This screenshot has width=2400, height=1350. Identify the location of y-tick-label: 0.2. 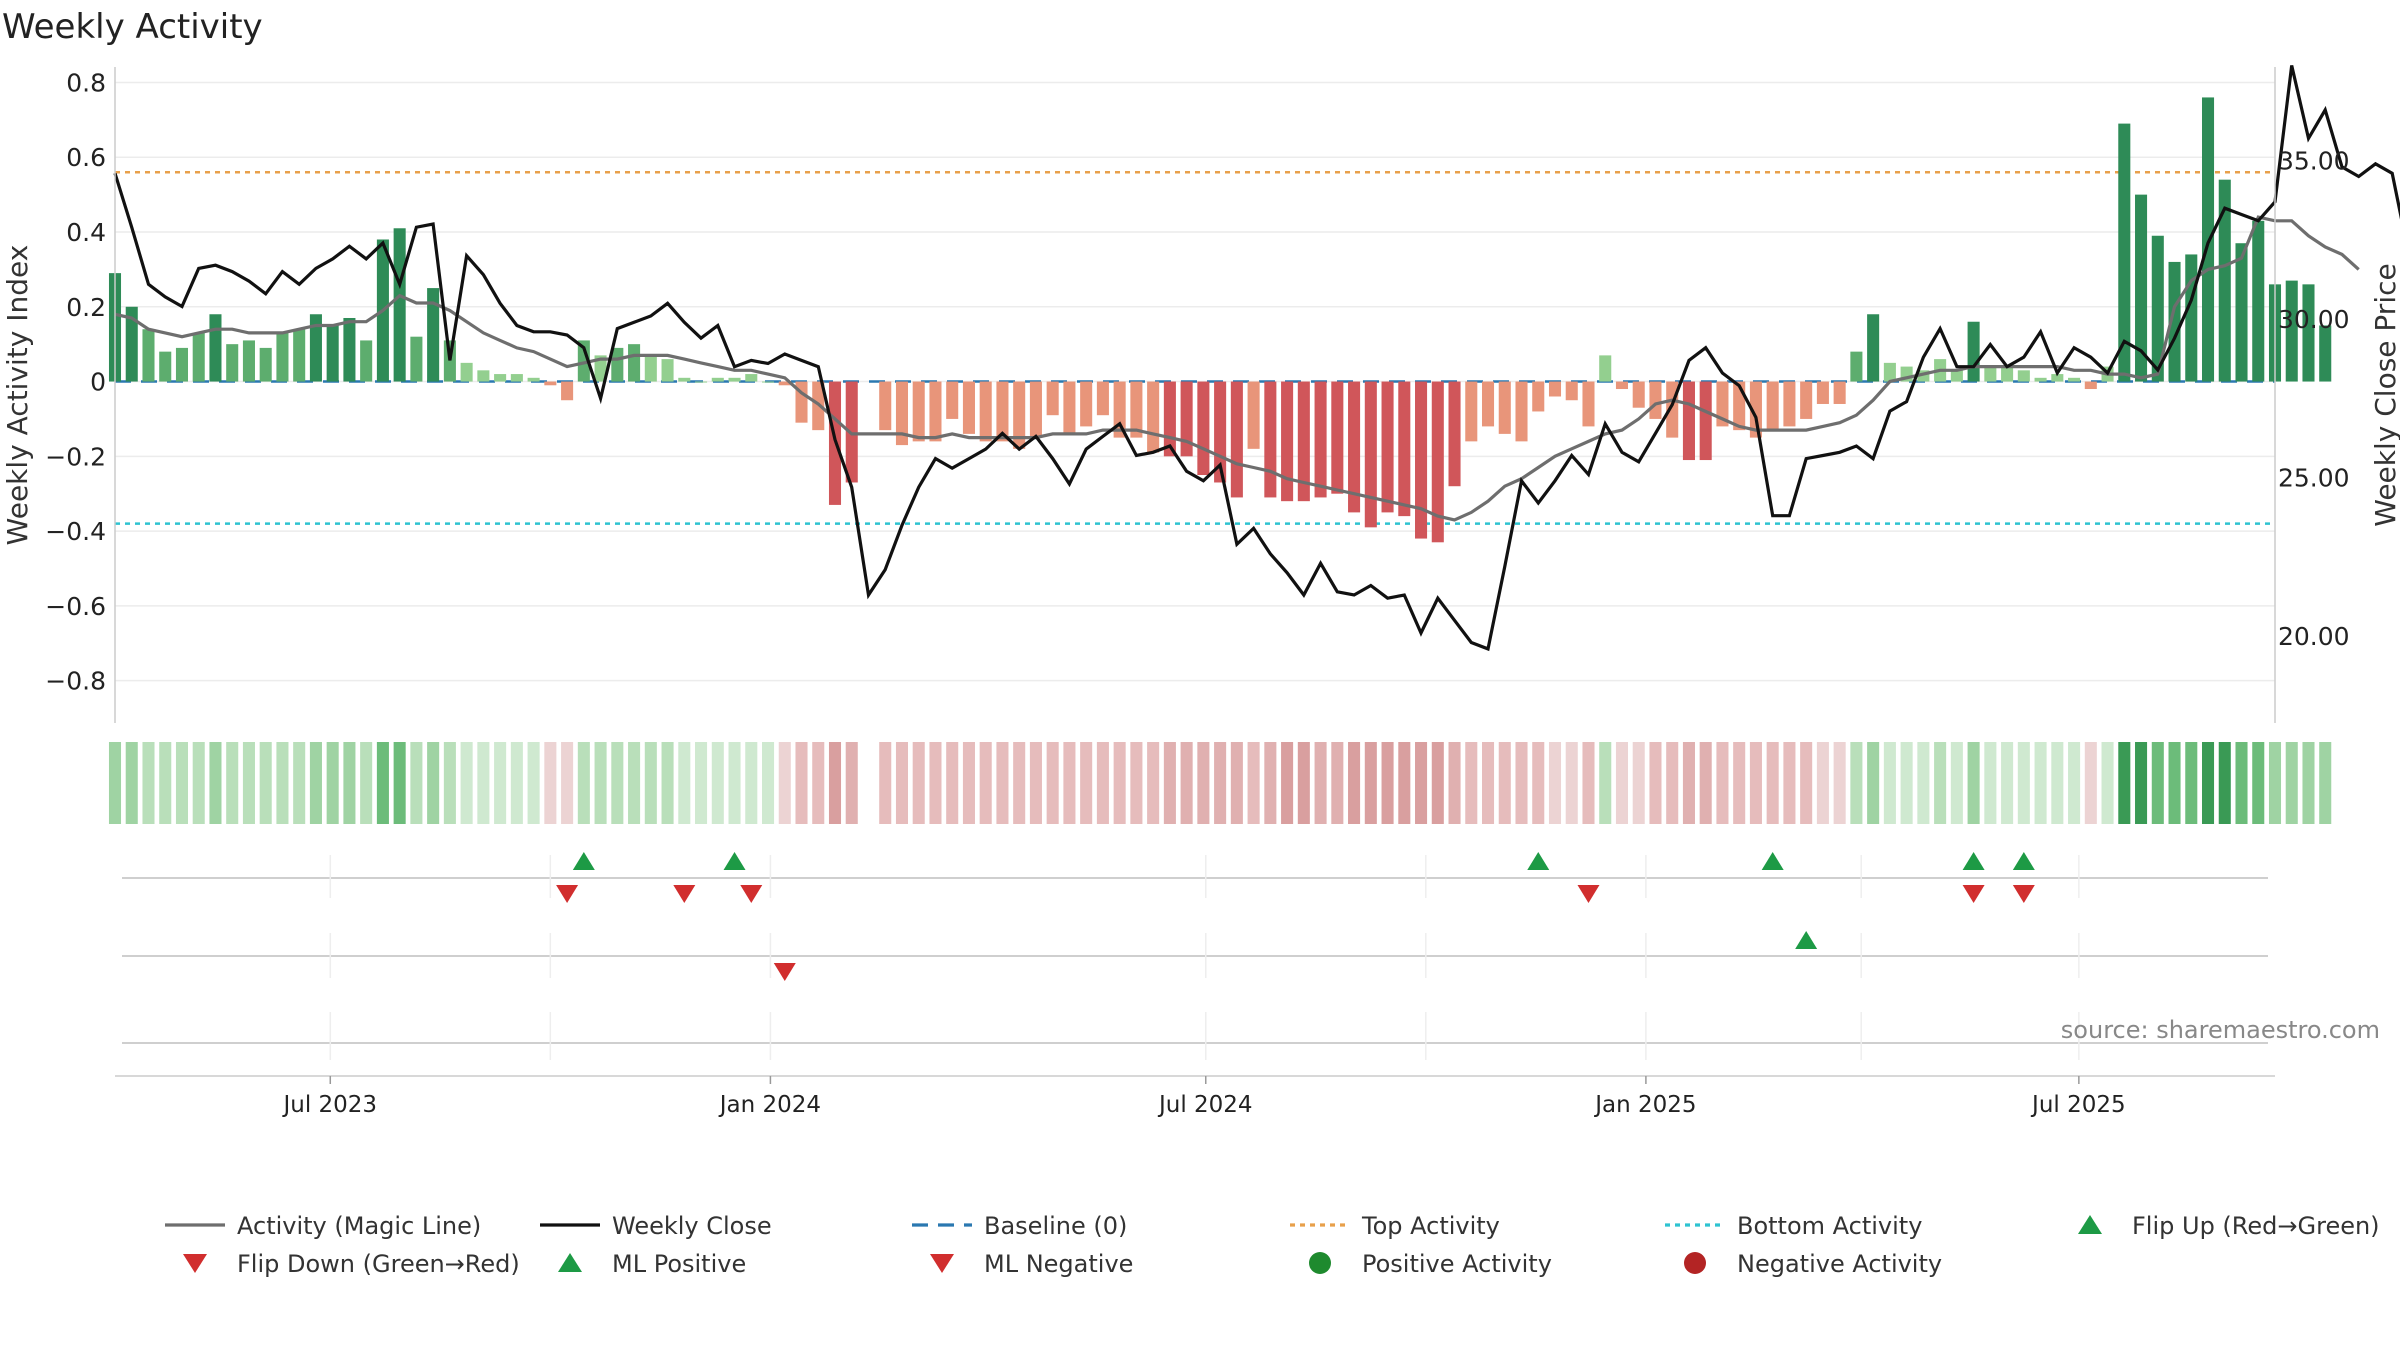
(86, 307).